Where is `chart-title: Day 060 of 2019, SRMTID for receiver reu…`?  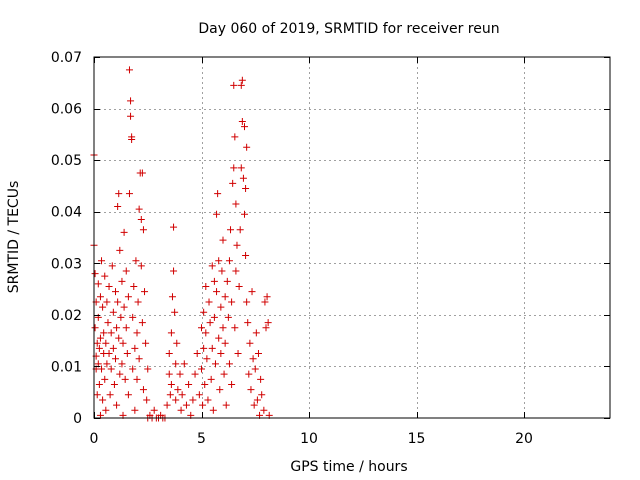 chart-title: Day 060 of 2019, SRMTID for receiver reu… is located at coordinates (348, 29).